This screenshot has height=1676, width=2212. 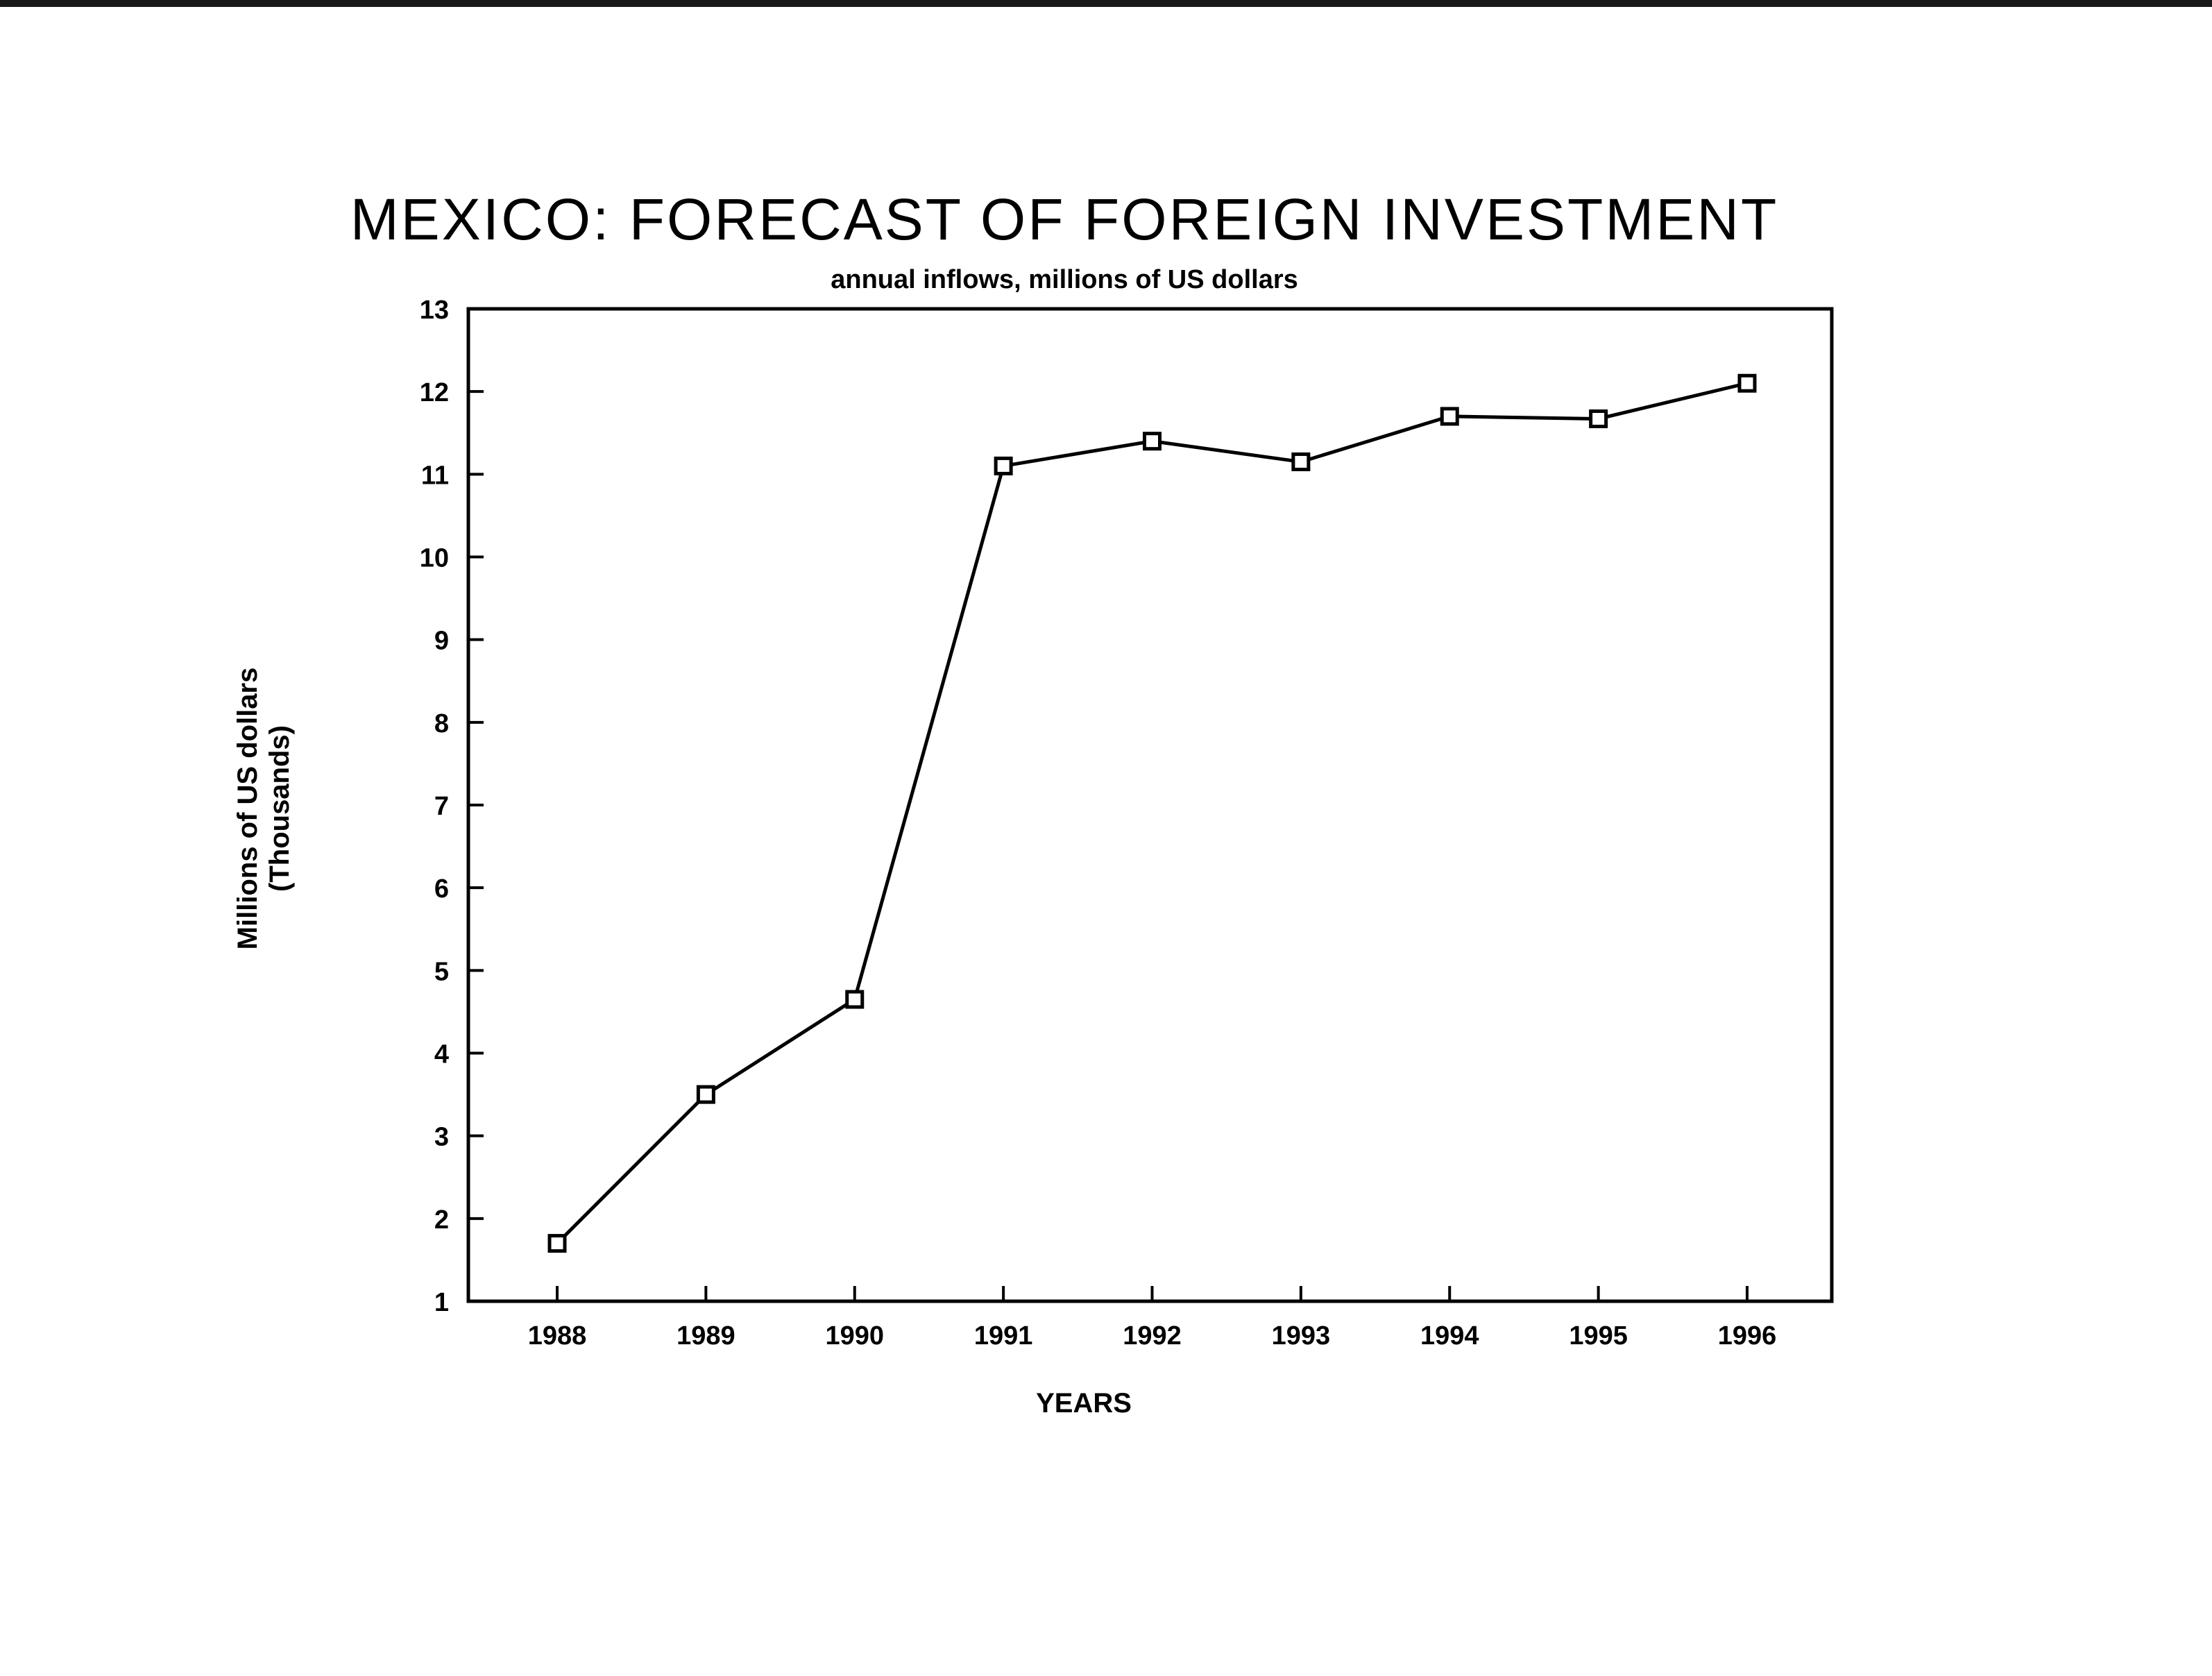 I want to click on y-tick-label: 9, so click(x=441, y=641).